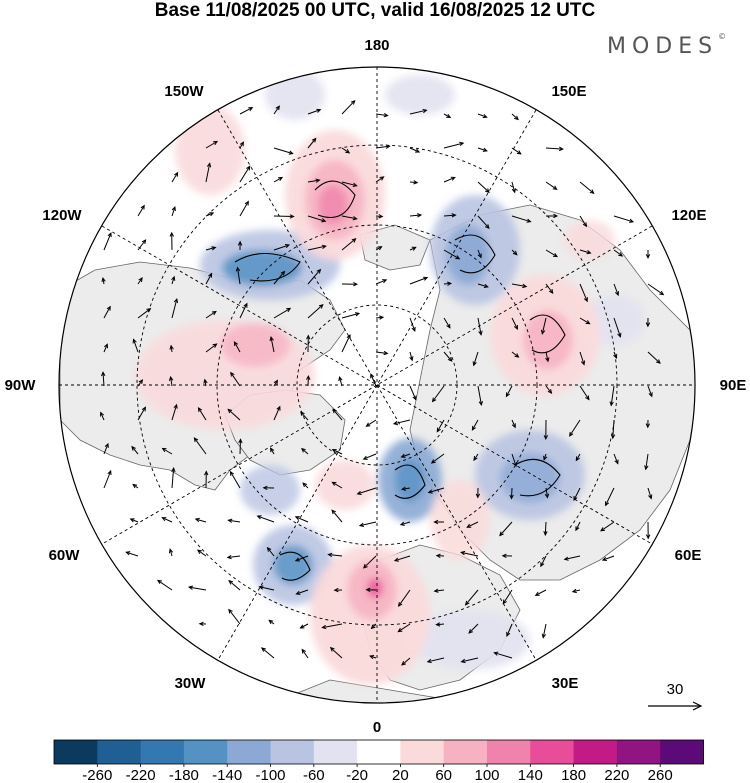  Describe the element at coordinates (675, 689) in the screenshot. I see `reference-vector-label: 30` at that location.